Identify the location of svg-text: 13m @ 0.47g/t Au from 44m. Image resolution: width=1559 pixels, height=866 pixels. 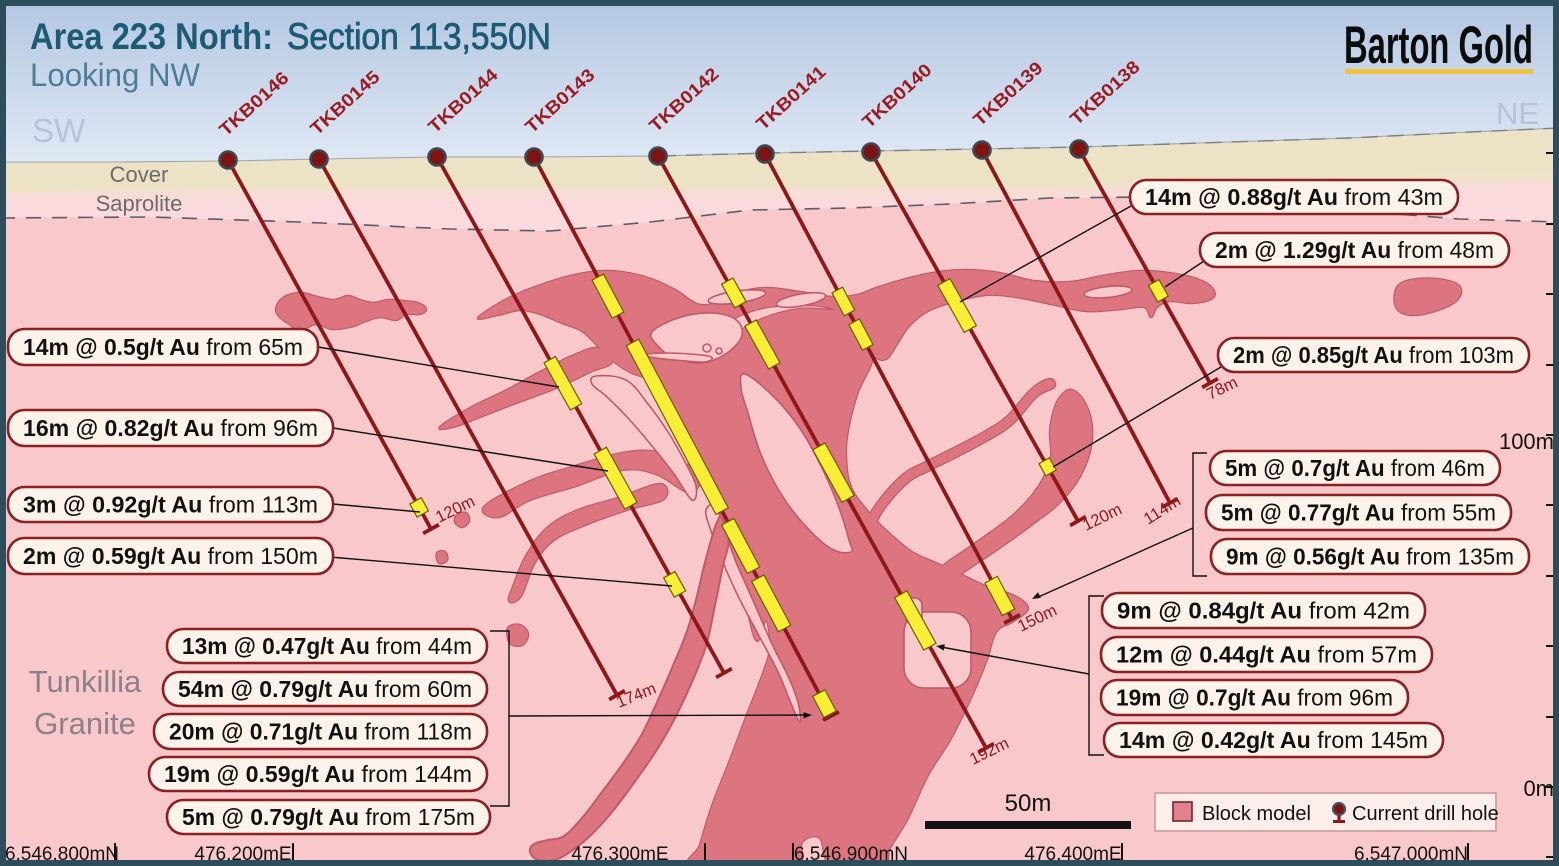
(327, 646).